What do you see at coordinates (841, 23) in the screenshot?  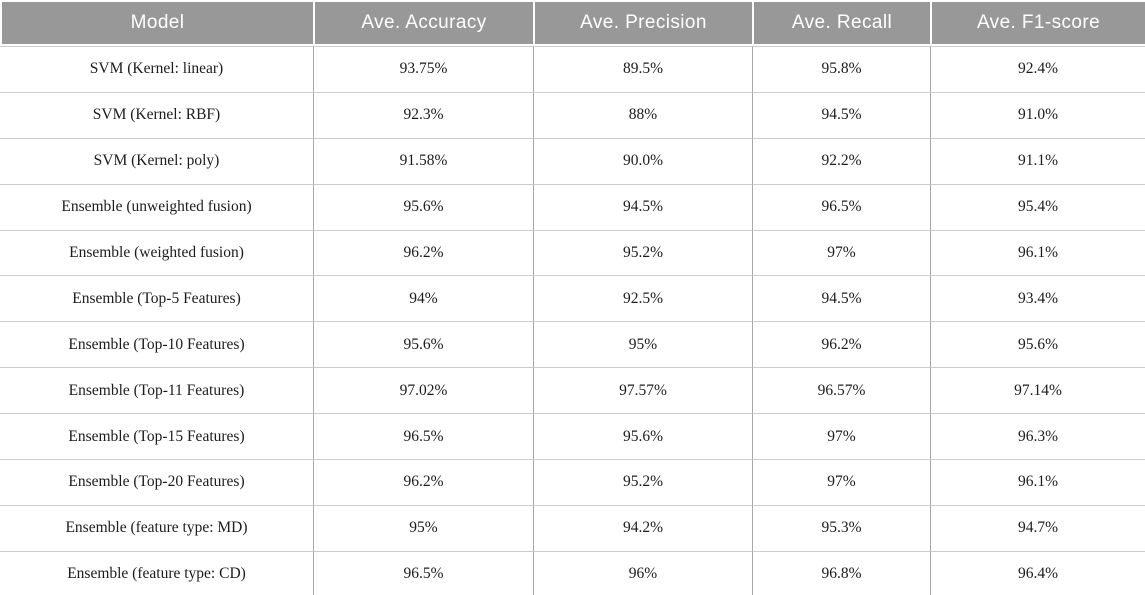 I see `column-header-recall: Ave. Recall` at bounding box center [841, 23].